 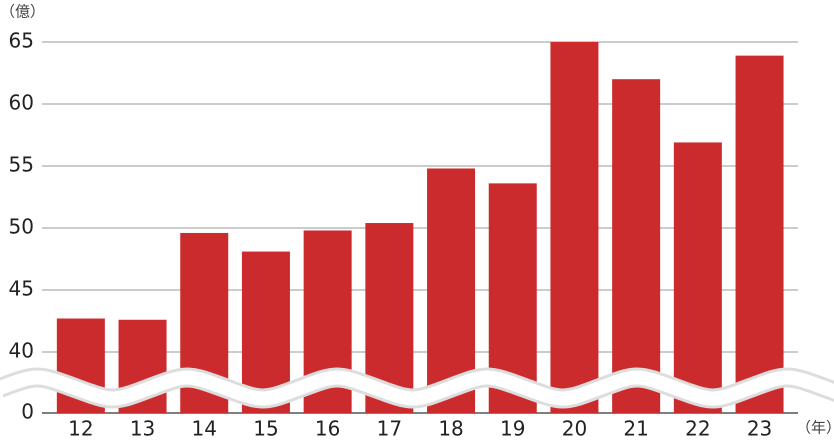 What do you see at coordinates (635, 429) in the screenshot?
I see `x-tick-label: 21` at bounding box center [635, 429].